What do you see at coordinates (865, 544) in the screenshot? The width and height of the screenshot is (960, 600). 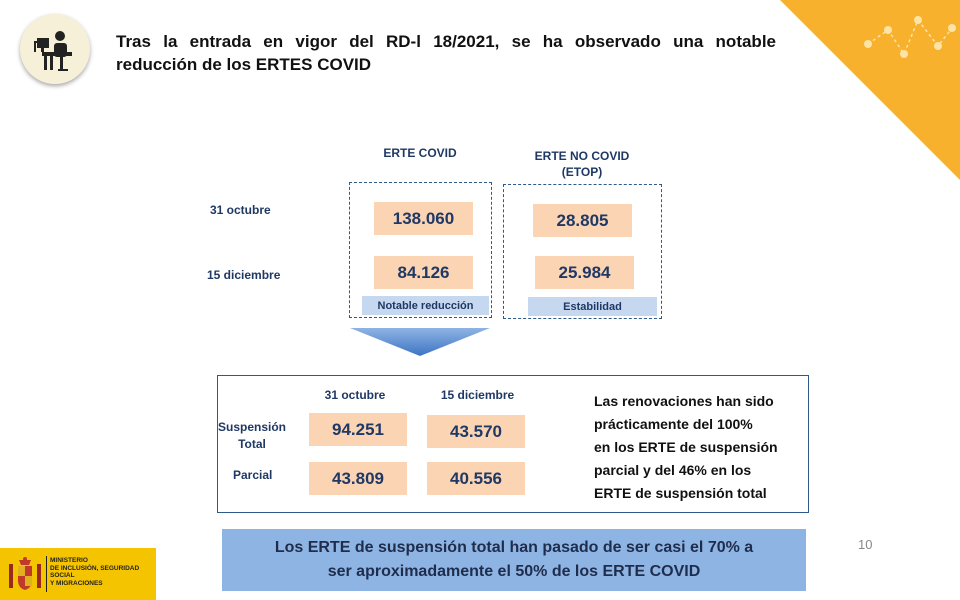 I see `page-number: 10` at bounding box center [865, 544].